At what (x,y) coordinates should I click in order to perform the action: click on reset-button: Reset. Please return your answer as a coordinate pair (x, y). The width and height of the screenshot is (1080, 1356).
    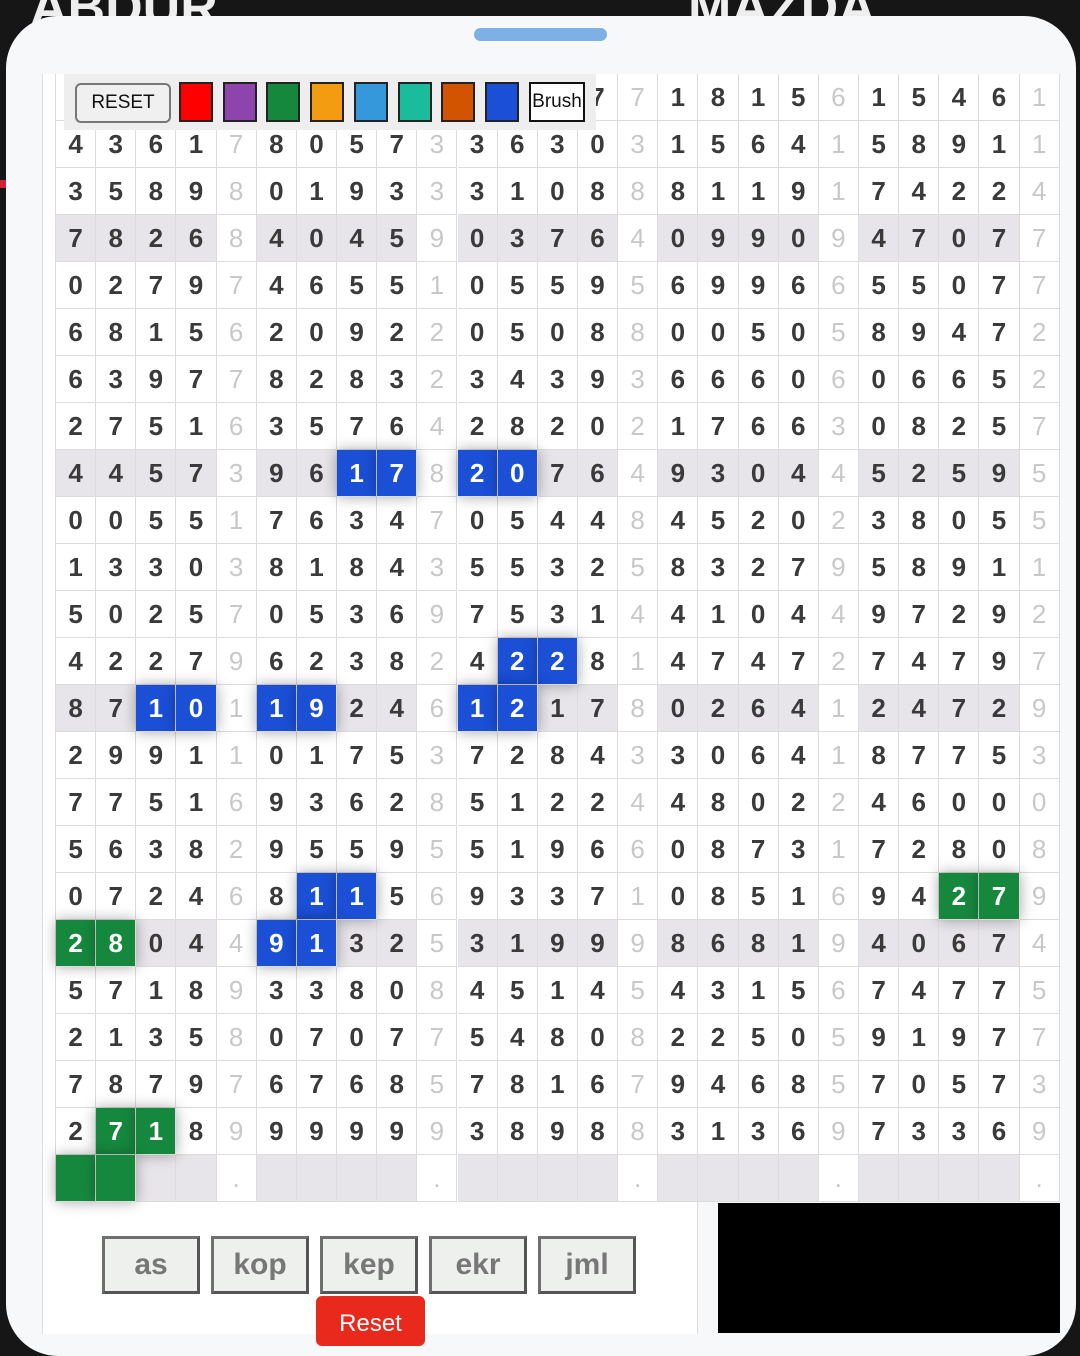
    Looking at the image, I should click on (370, 1321).